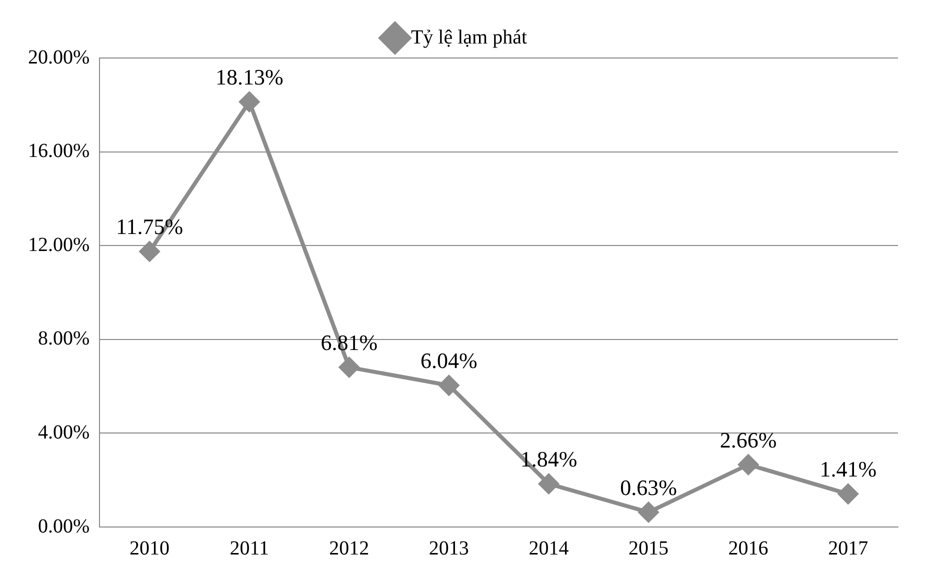 The height and width of the screenshot is (586, 938). I want to click on x-tick-label: 2013, so click(448, 548).